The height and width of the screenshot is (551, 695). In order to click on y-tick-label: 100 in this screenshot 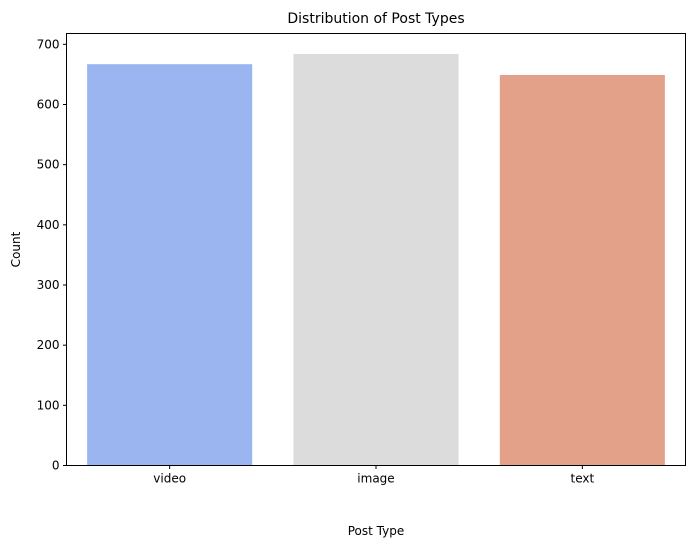, I will do `click(48, 405)`.